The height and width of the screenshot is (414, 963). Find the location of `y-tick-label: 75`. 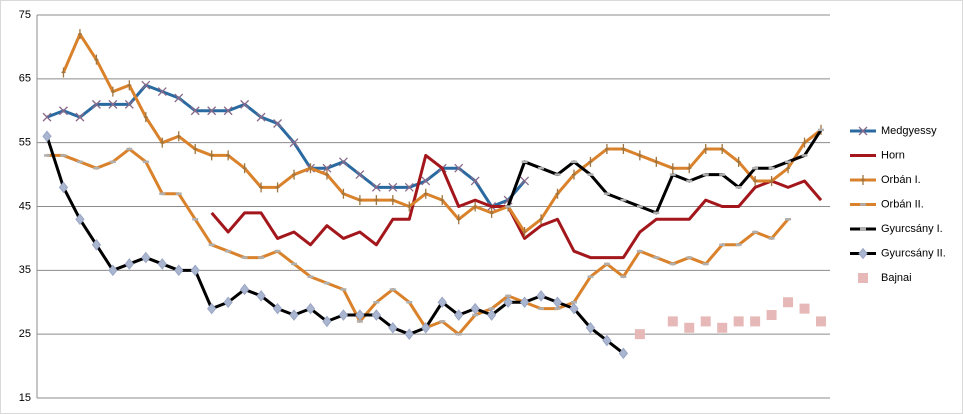

y-tick-label: 75 is located at coordinates (25, 15).